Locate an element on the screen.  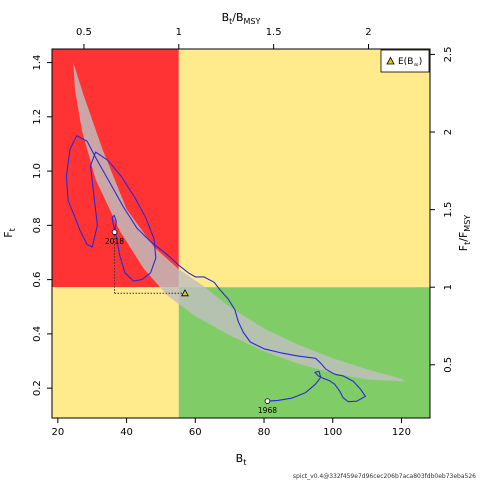
x-axis-title: Bt is located at coordinates (241, 459).